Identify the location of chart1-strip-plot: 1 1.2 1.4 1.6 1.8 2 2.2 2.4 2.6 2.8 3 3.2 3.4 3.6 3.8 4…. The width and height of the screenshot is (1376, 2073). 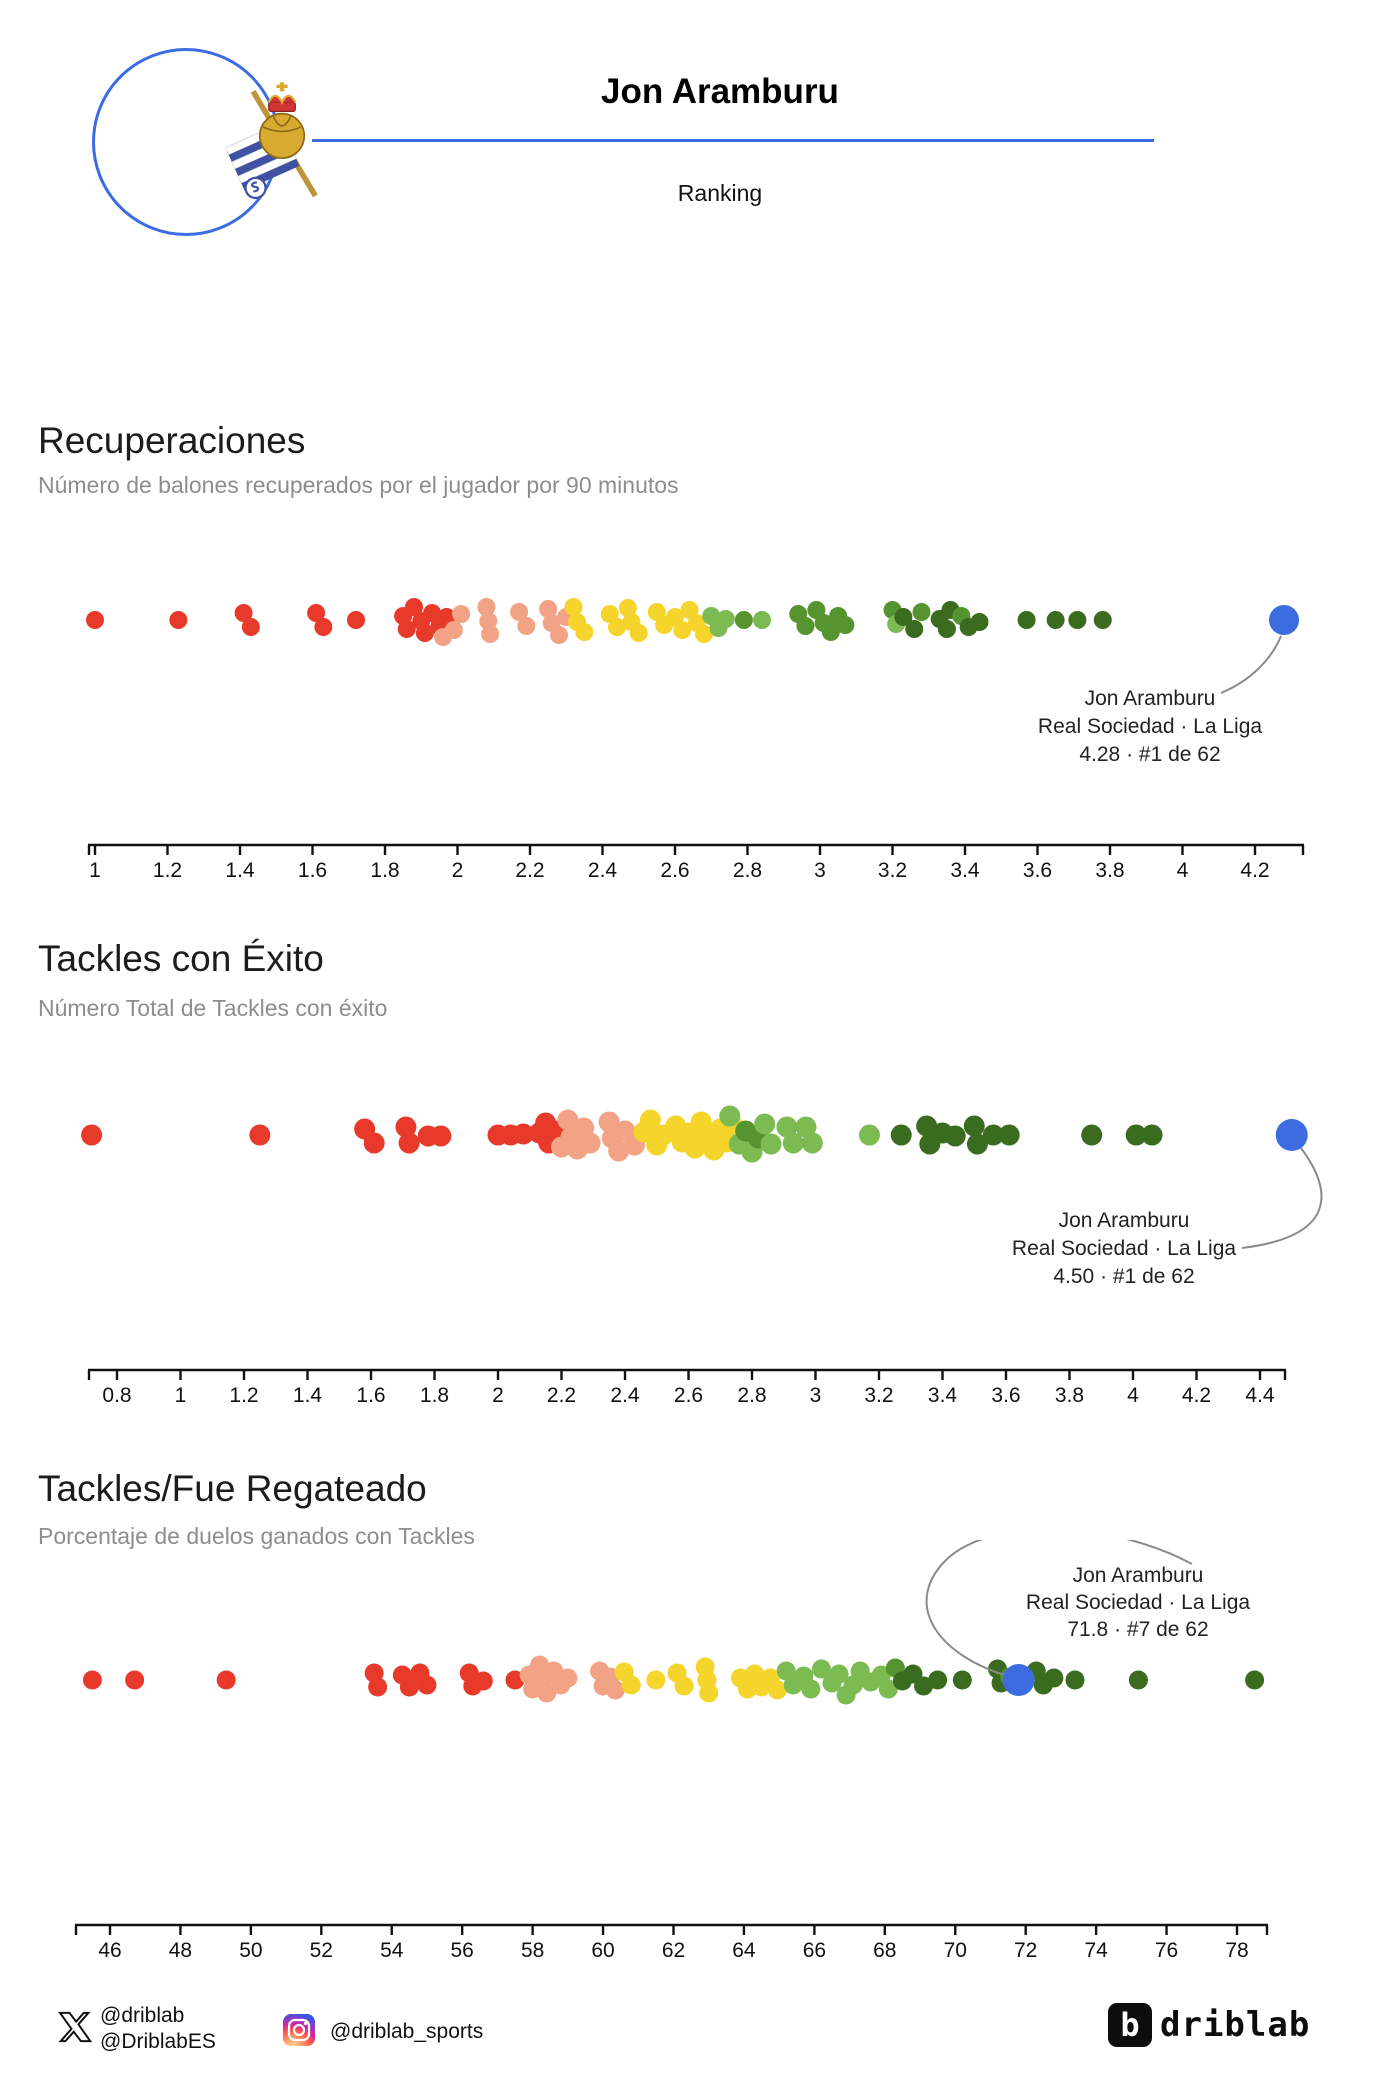
(695, 740).